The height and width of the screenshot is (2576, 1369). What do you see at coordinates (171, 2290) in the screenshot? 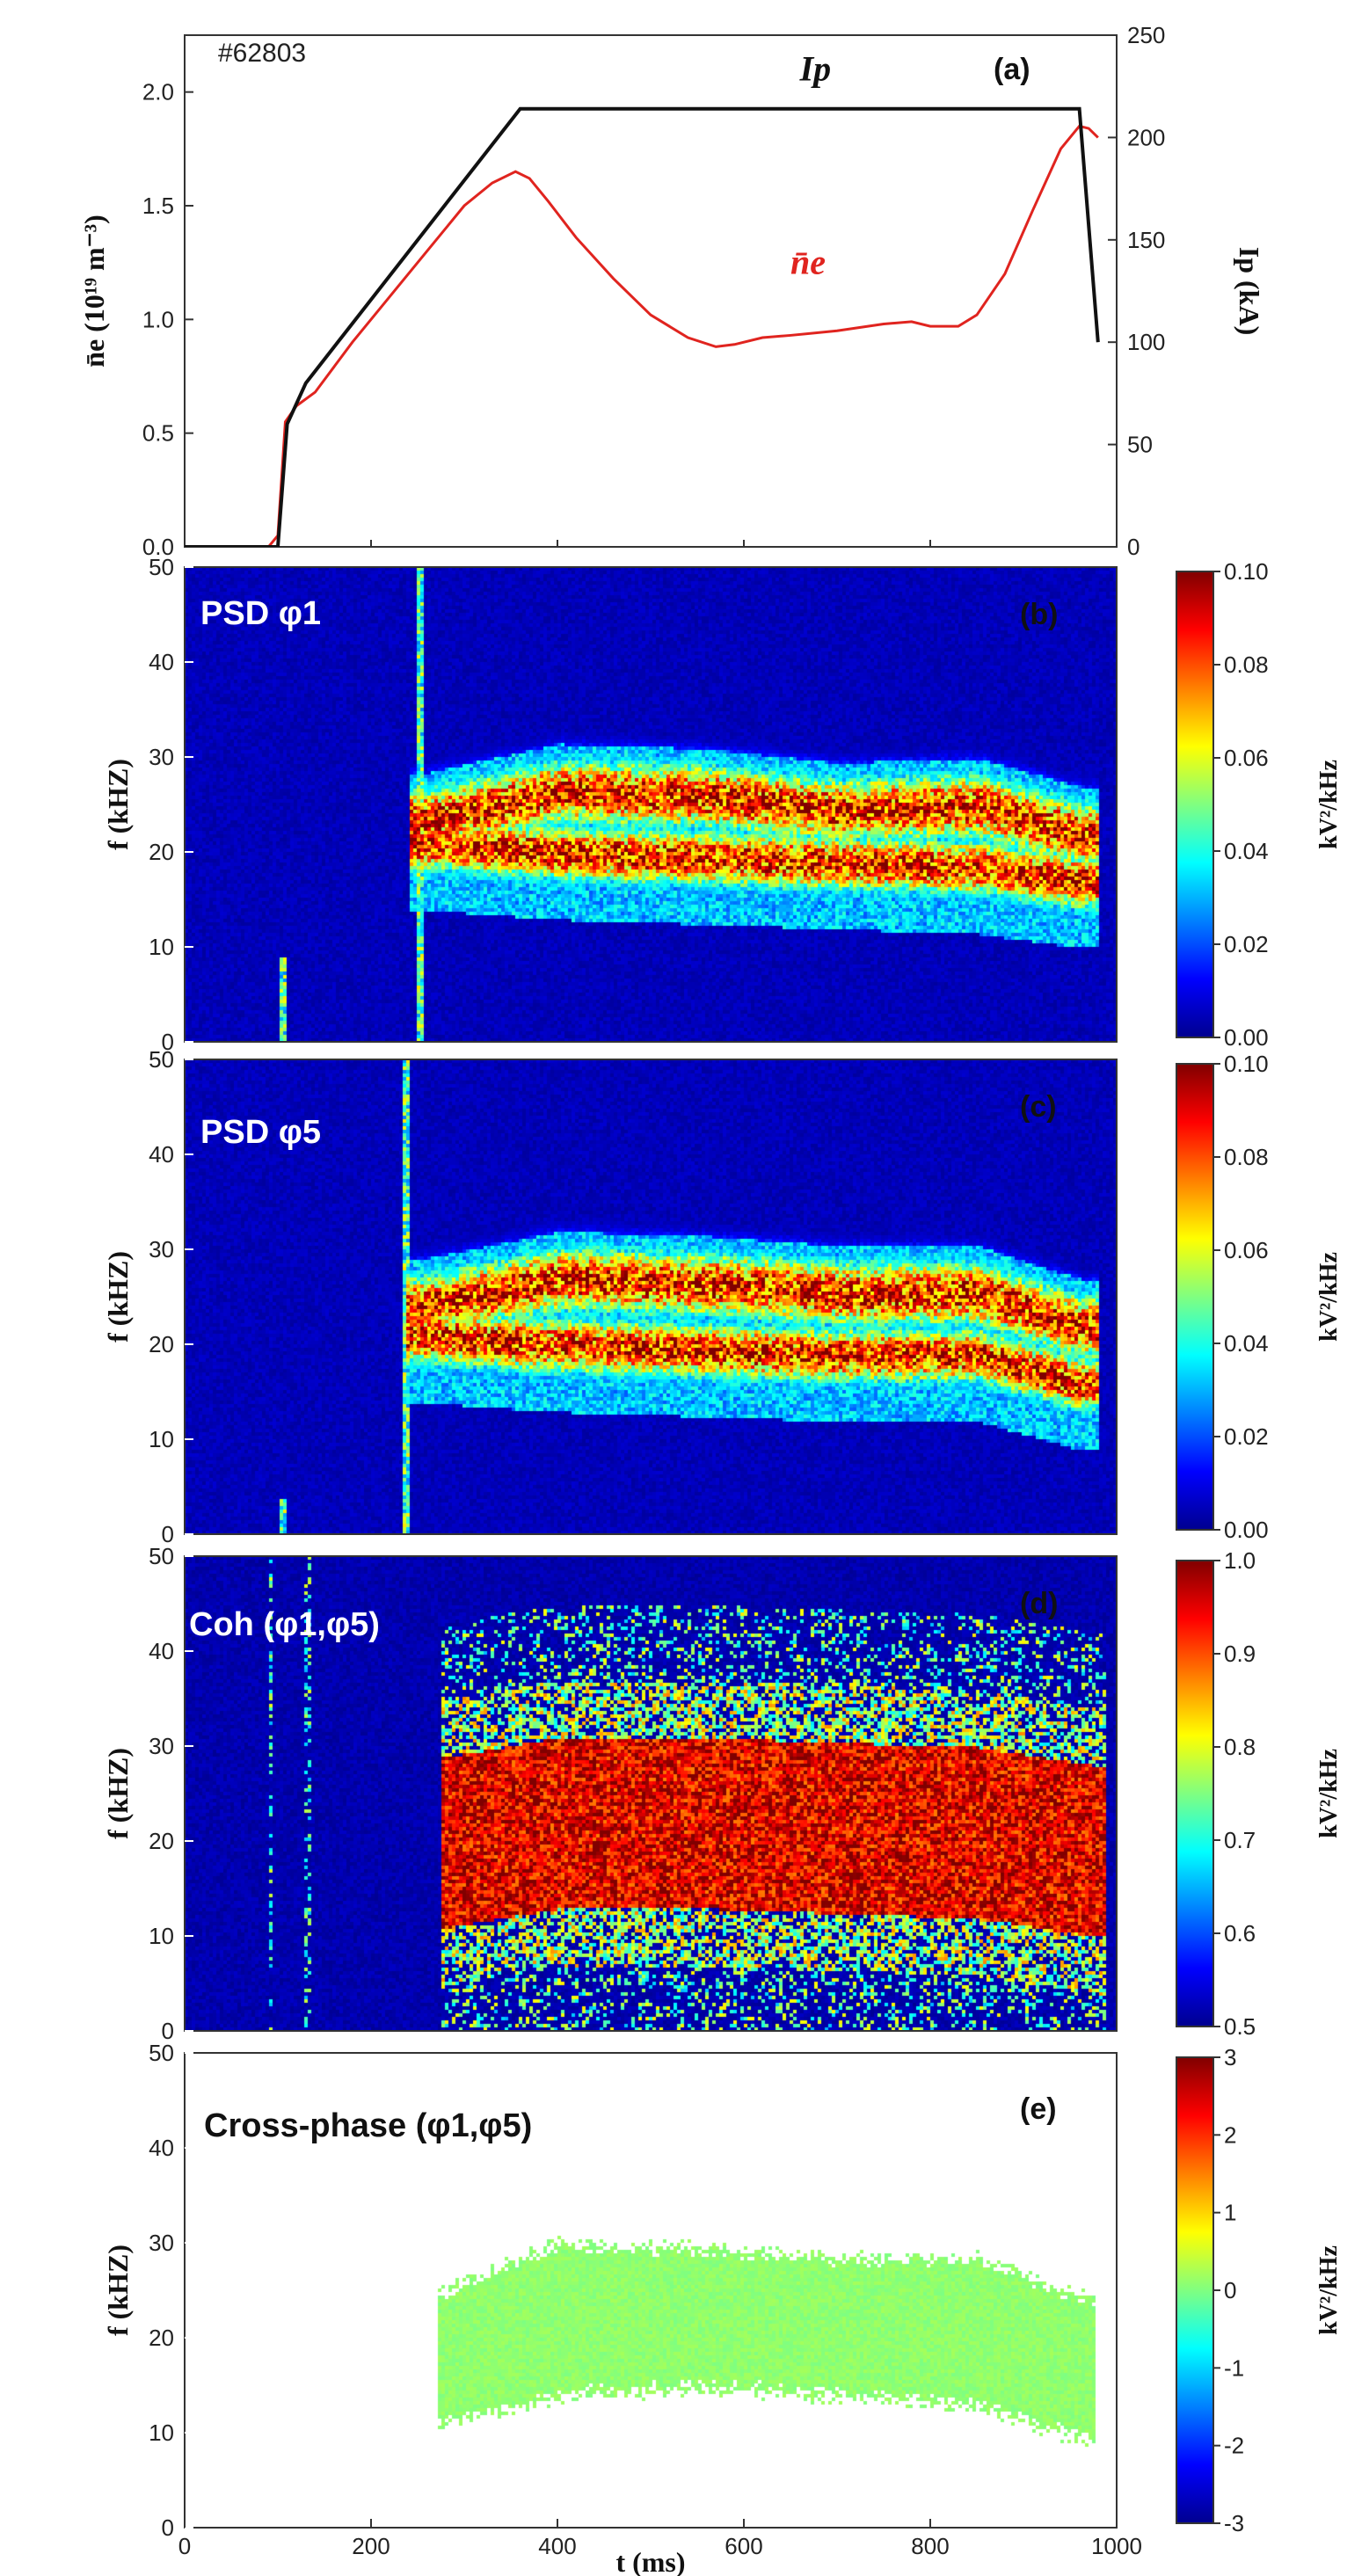
I see `panel-e-ticks: 0 10 20 30 40 50` at bounding box center [171, 2290].